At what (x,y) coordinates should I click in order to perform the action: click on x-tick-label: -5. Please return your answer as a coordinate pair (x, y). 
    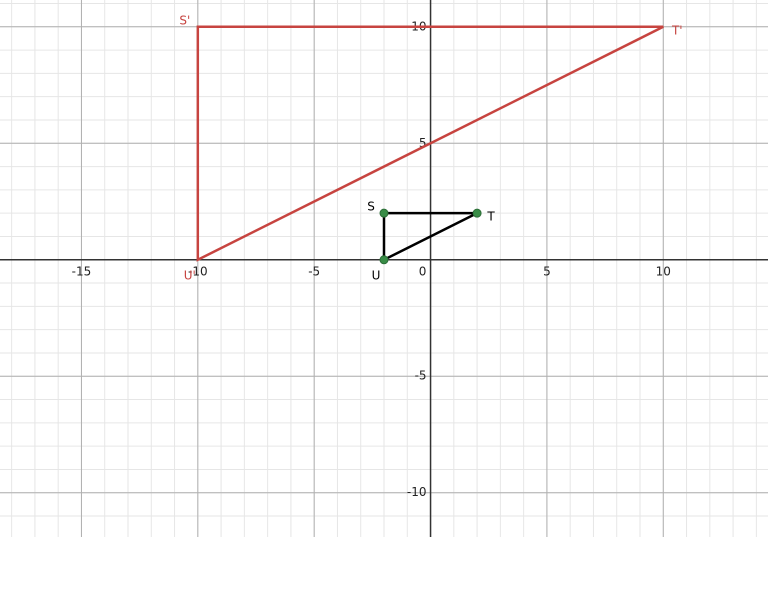
    Looking at the image, I should click on (314, 271).